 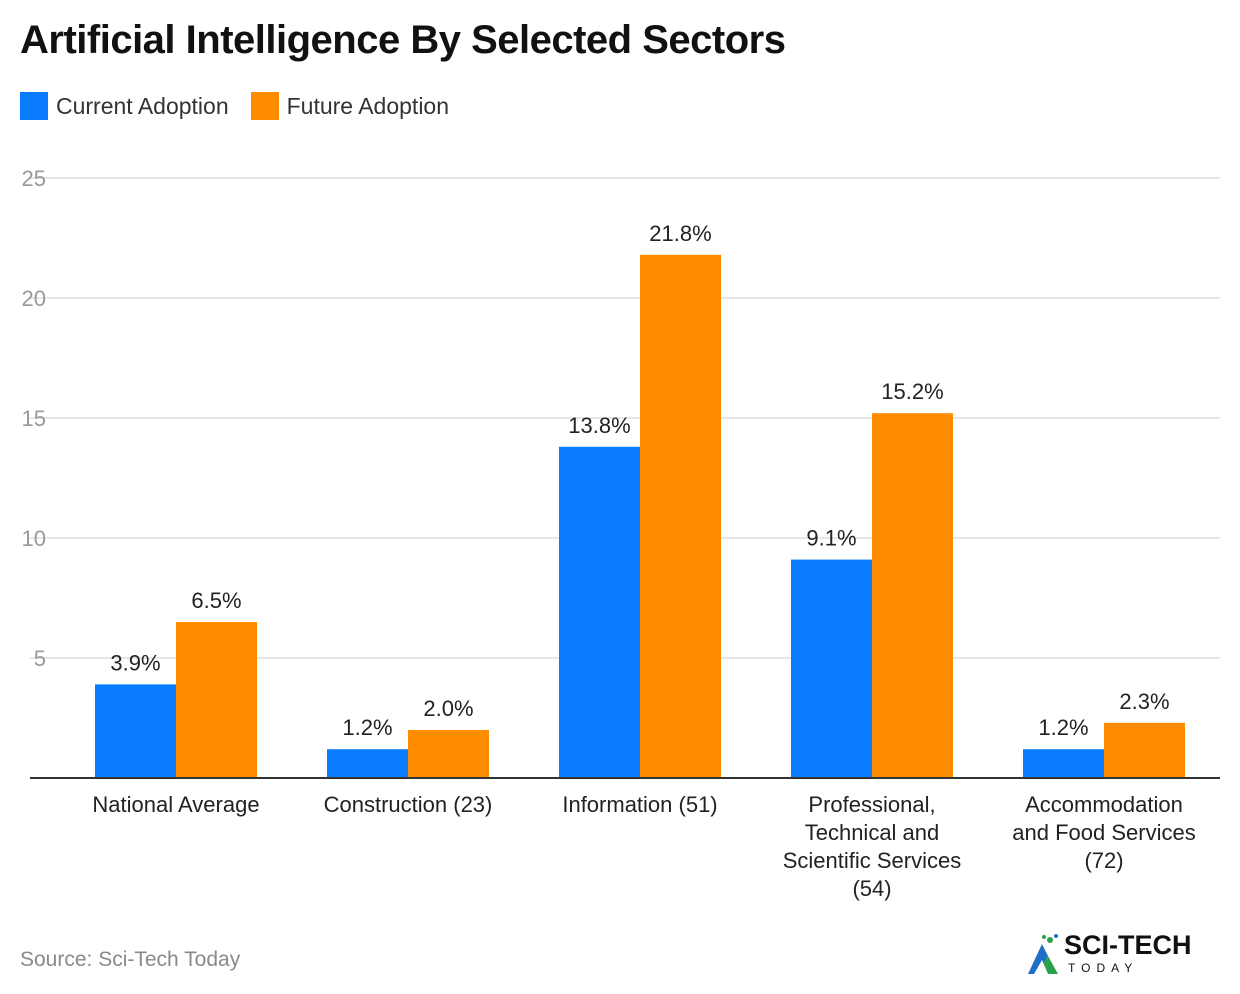 What do you see at coordinates (1103, 832) in the screenshot?
I see `x-tick-label-4-1: and Food Services` at bounding box center [1103, 832].